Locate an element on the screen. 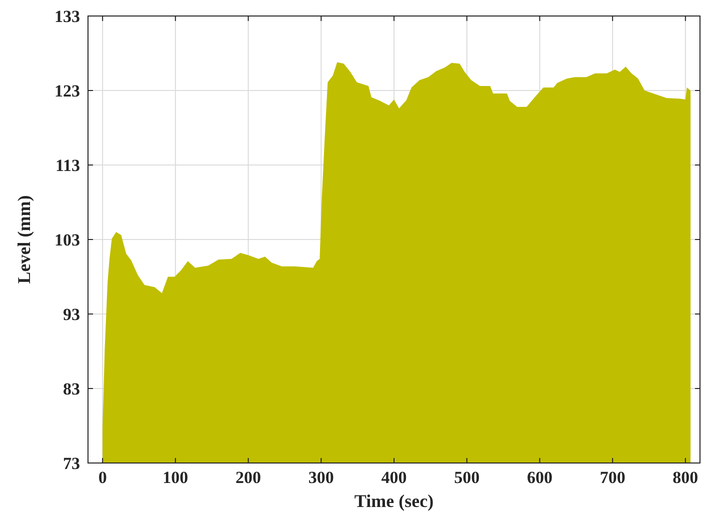 The height and width of the screenshot is (527, 702). x-tick-label: 200 is located at coordinates (249, 477).